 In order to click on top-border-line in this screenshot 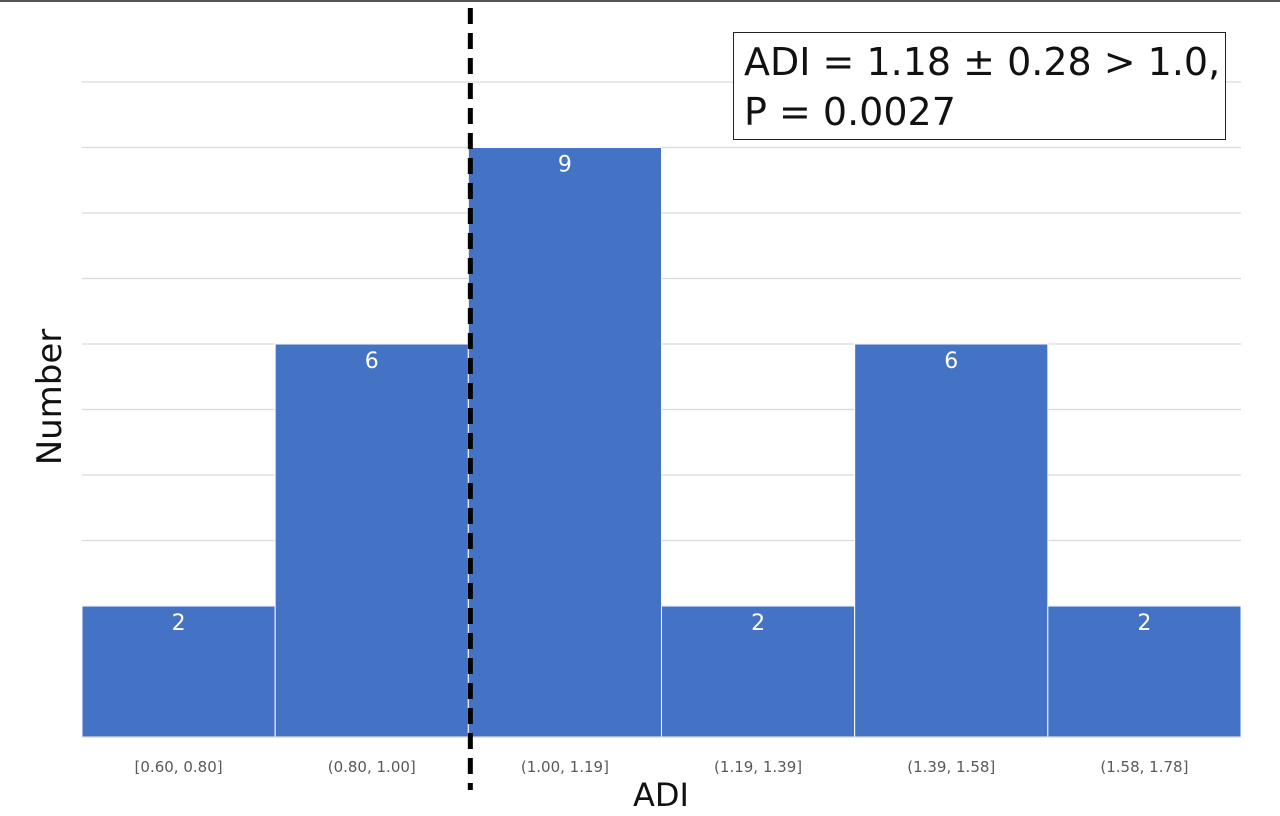, I will do `click(640, 1)`.